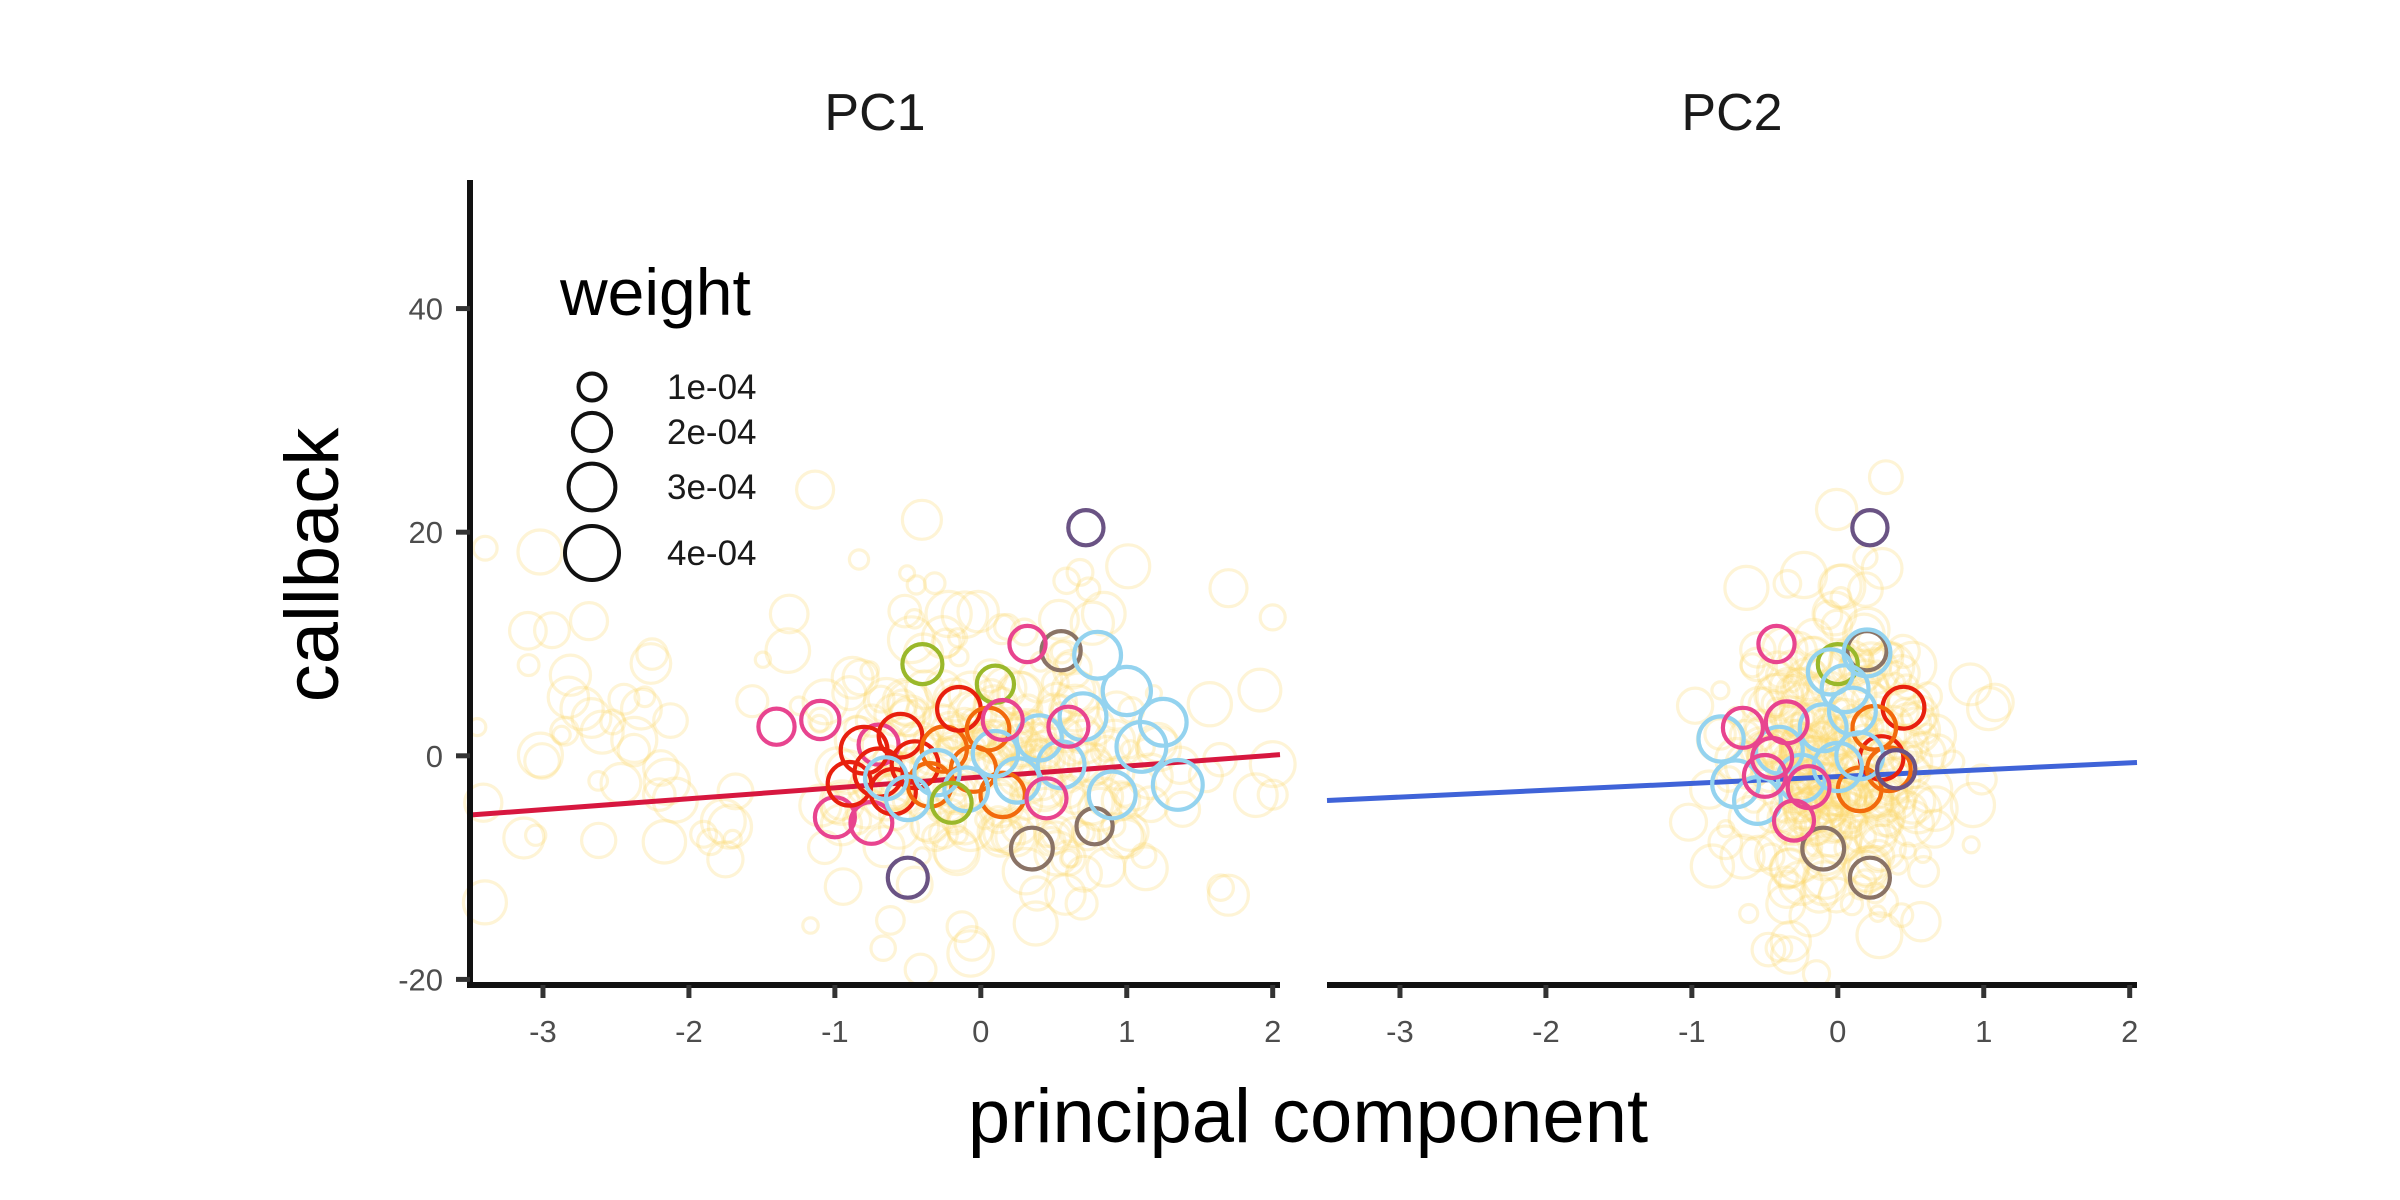 Image resolution: width=2400 pixels, height=1200 pixels. What do you see at coordinates (1692, 1031) in the screenshot?
I see `x-tick-label: -1` at bounding box center [1692, 1031].